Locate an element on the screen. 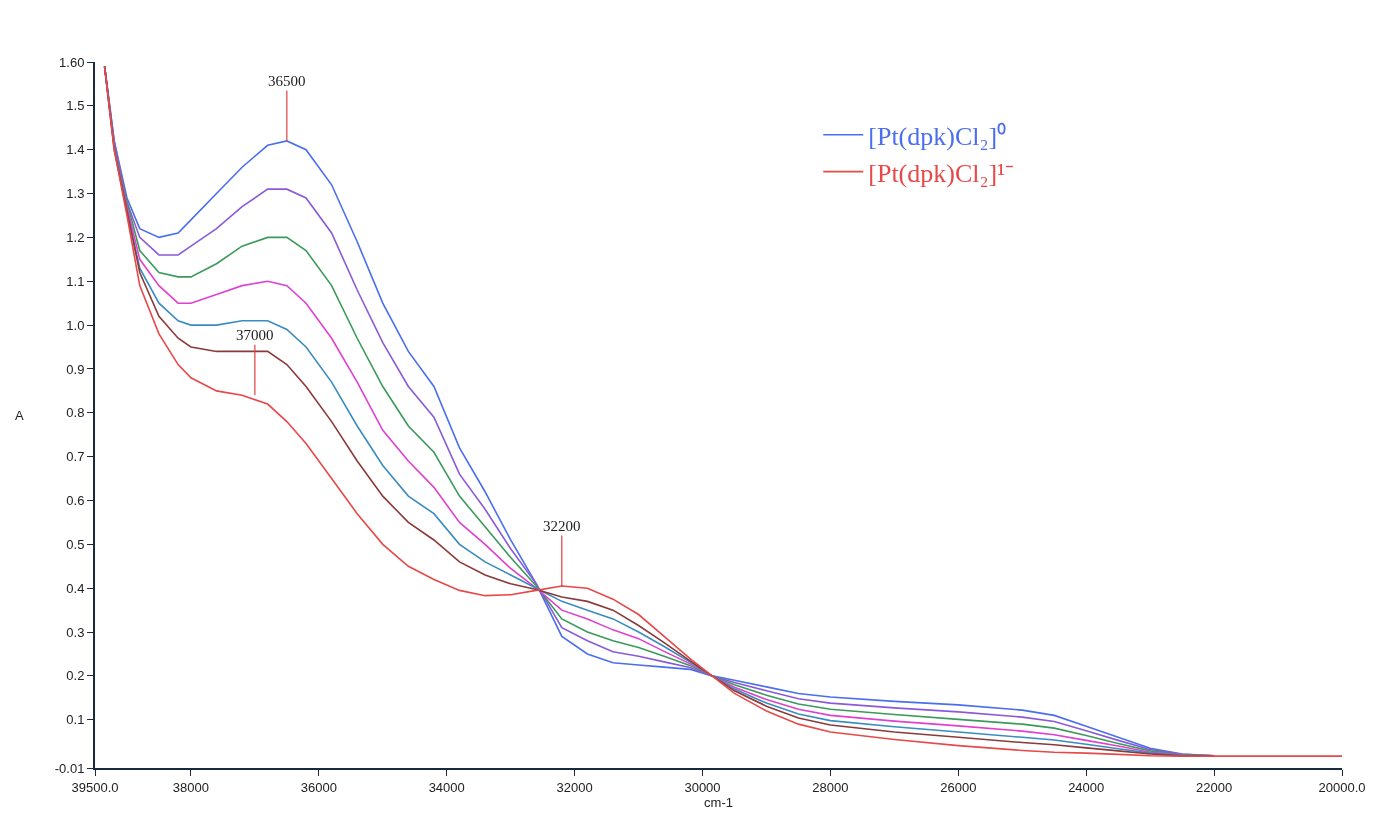 This screenshot has width=1385, height=831. x-tick-label: 24000 is located at coordinates (1086, 787).